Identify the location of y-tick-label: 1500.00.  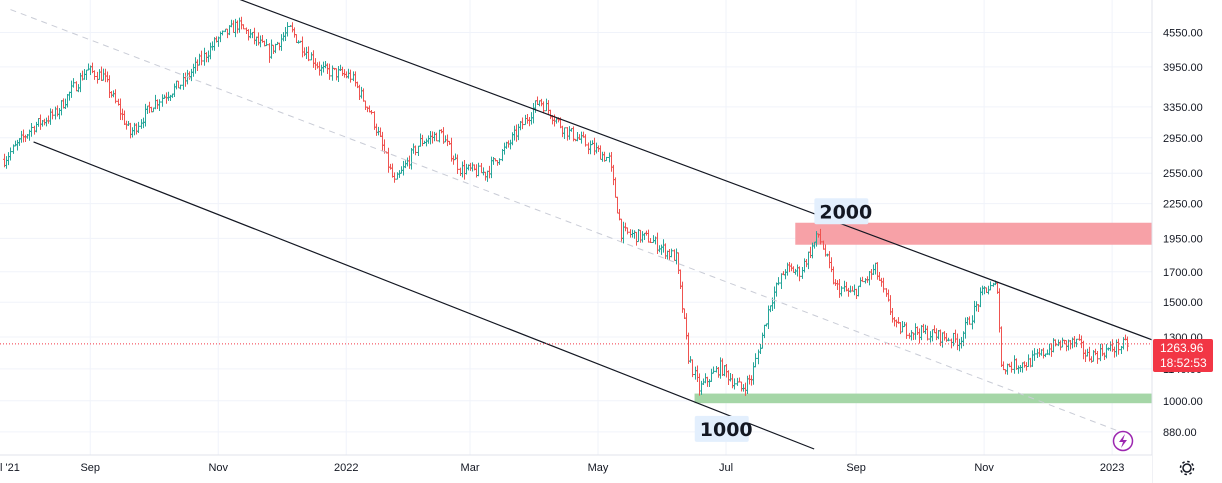
(1183, 303).